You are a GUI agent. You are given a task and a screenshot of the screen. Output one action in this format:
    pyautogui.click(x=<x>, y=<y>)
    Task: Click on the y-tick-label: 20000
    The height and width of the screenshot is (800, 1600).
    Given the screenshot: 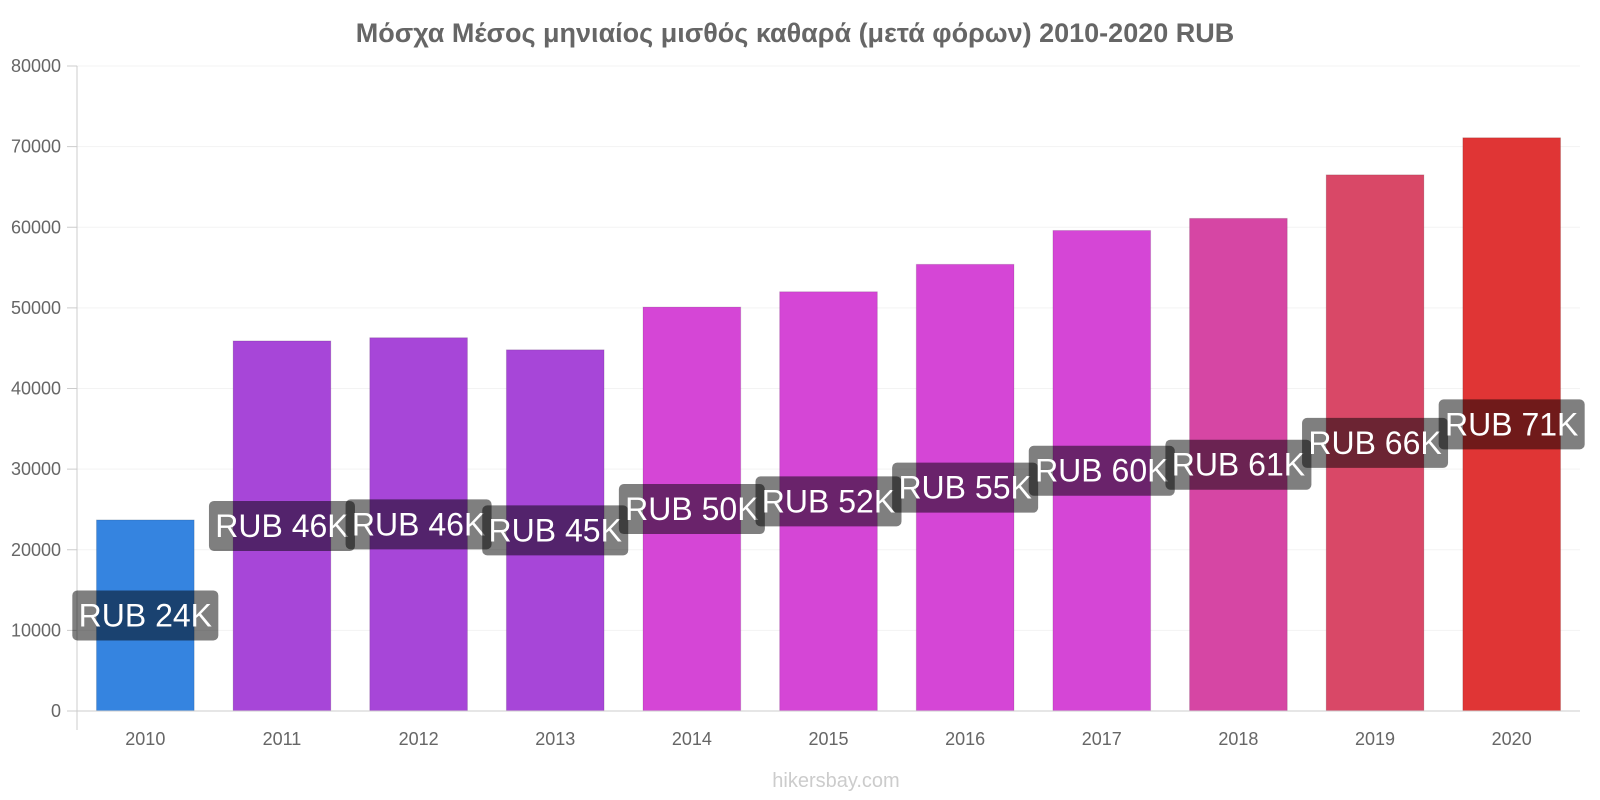 What is the action you would take?
    pyautogui.click(x=36, y=550)
    